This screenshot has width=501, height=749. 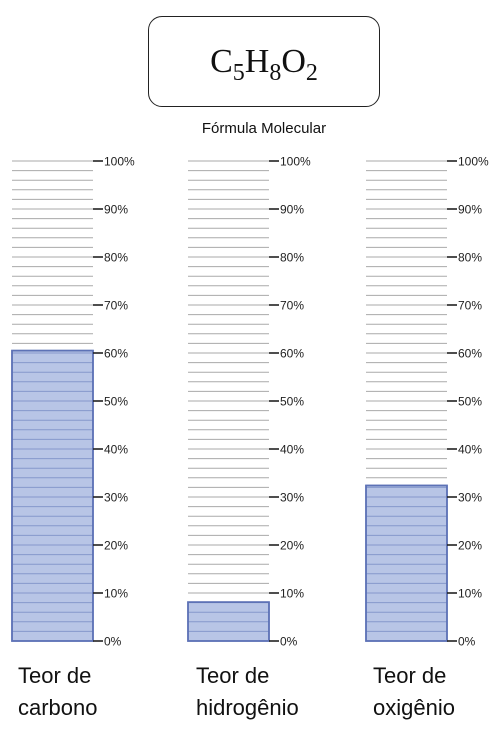 I want to click on gauge-fill-oxygen, so click(x=406, y=563).